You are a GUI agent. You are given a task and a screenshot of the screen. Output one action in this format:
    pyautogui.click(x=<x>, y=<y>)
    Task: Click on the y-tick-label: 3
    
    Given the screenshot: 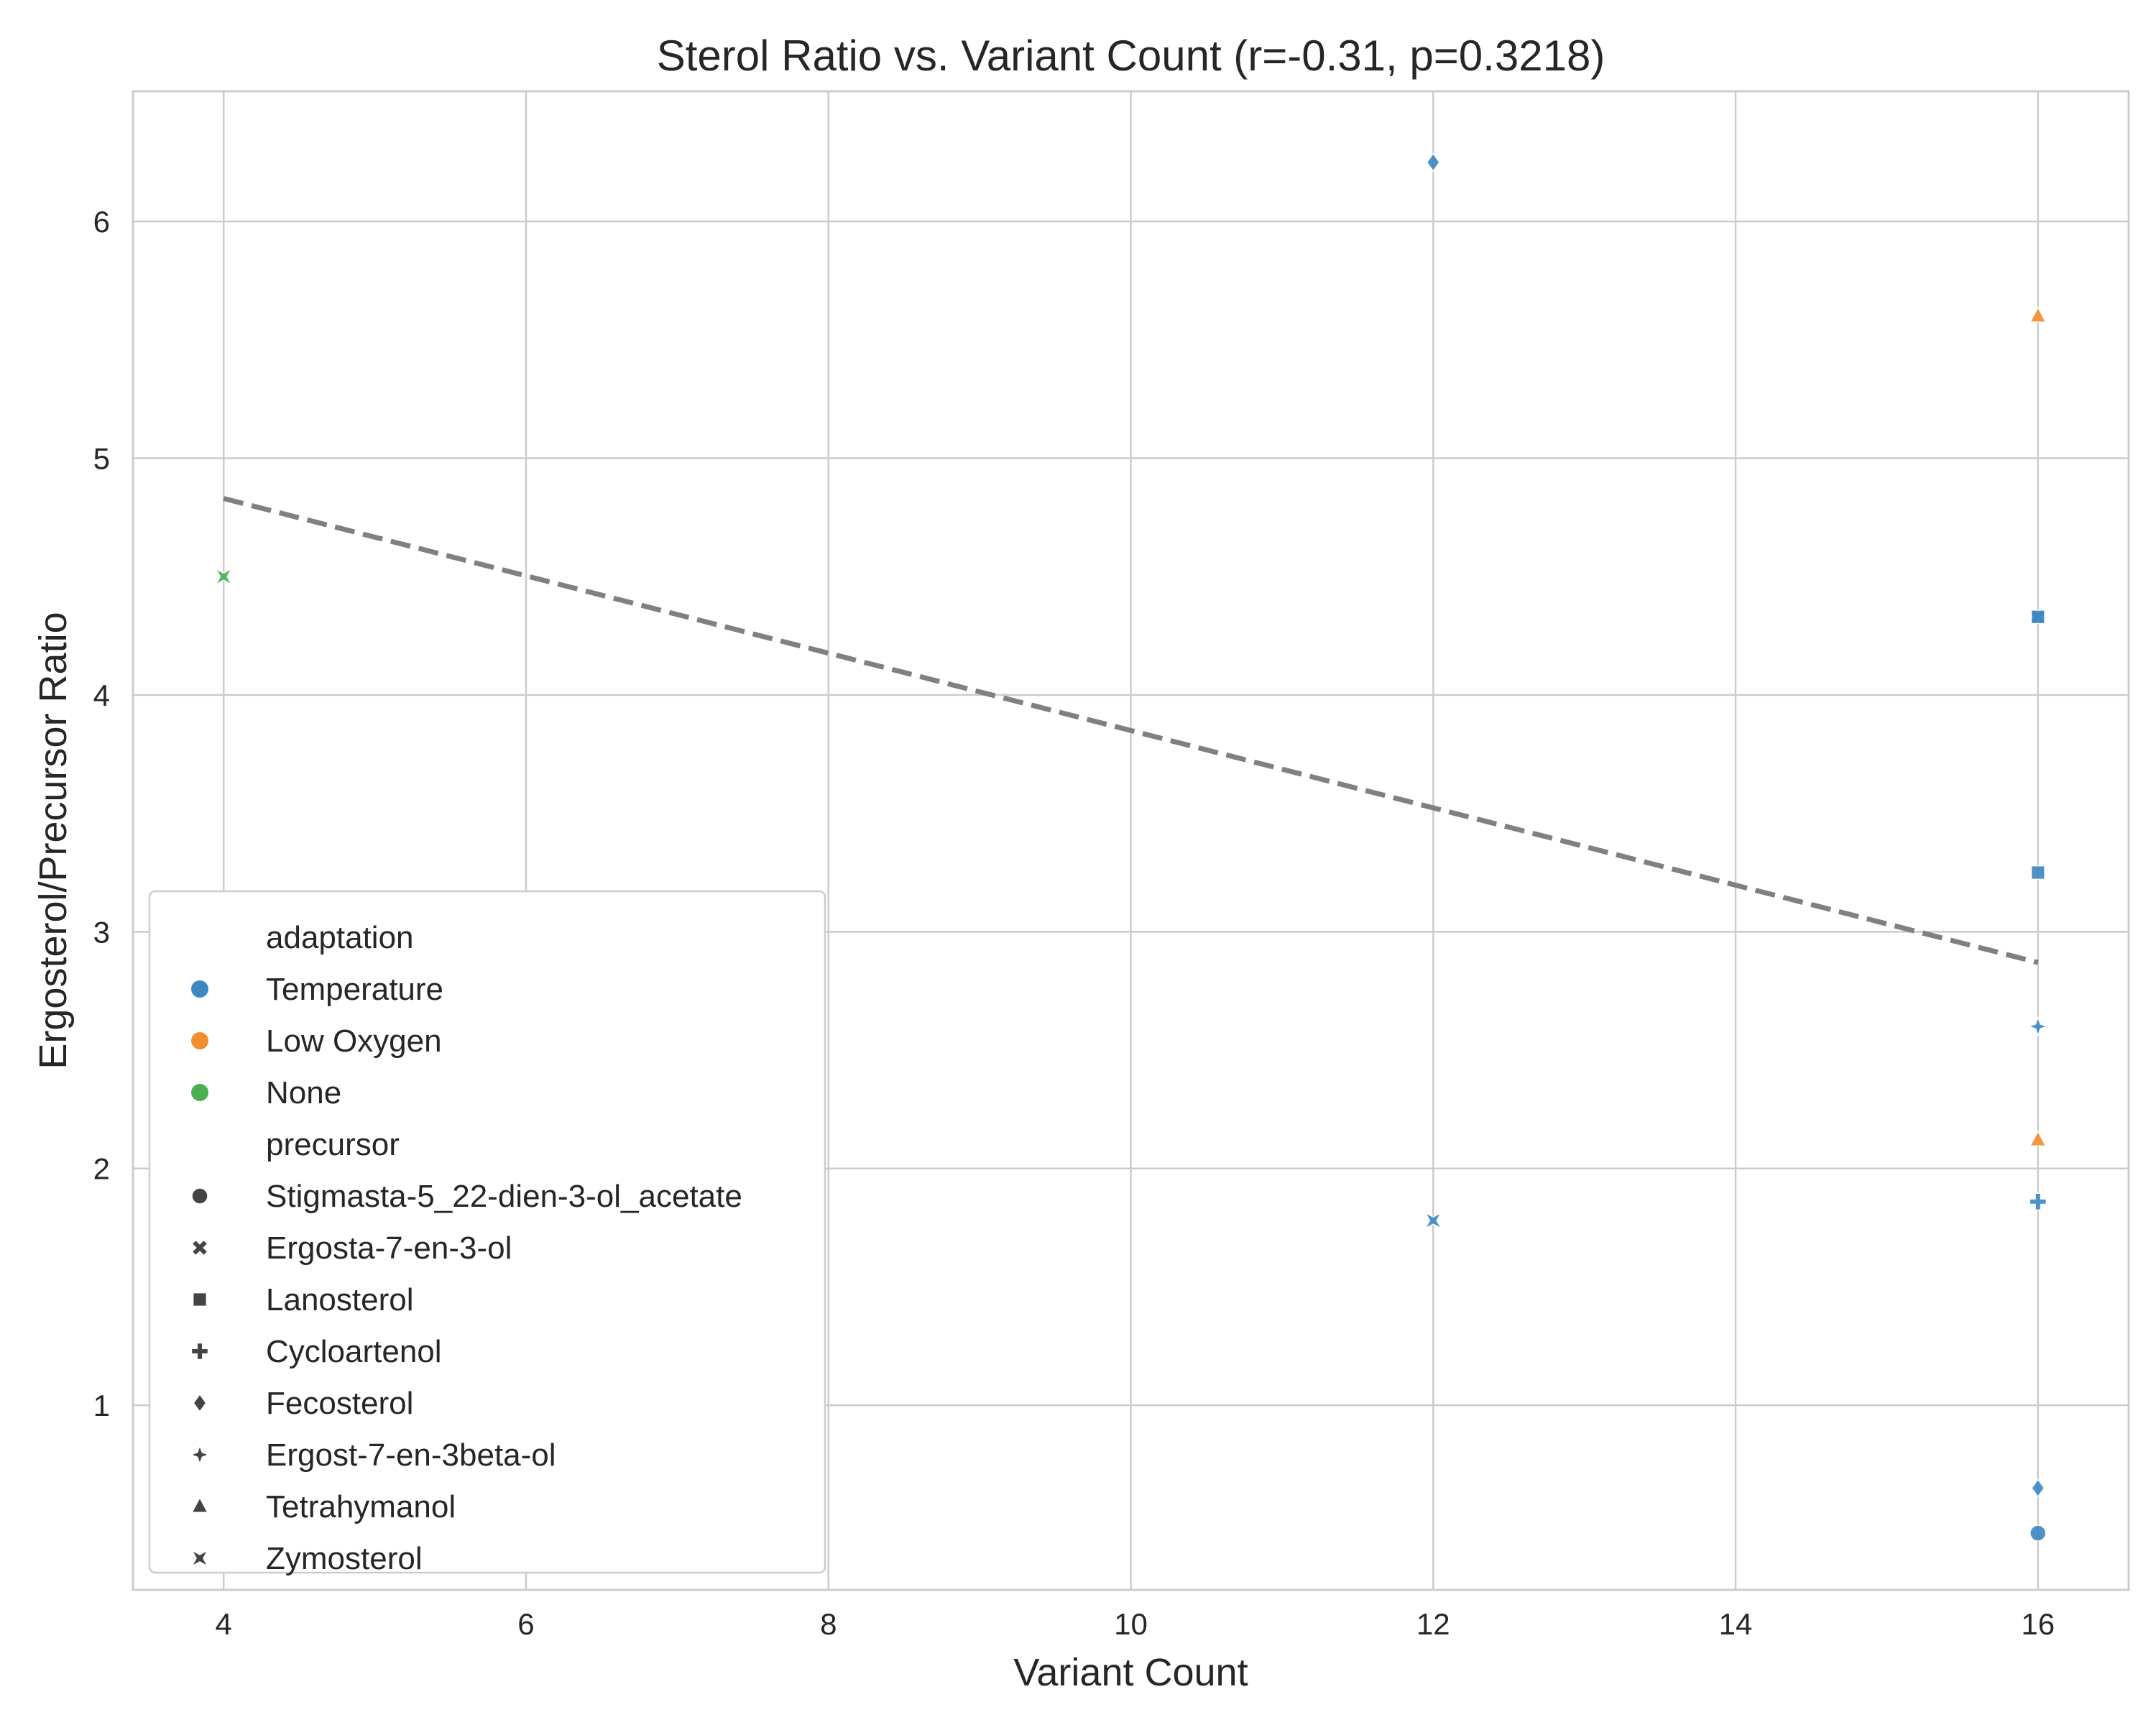 What is the action you would take?
    pyautogui.click(x=101, y=932)
    